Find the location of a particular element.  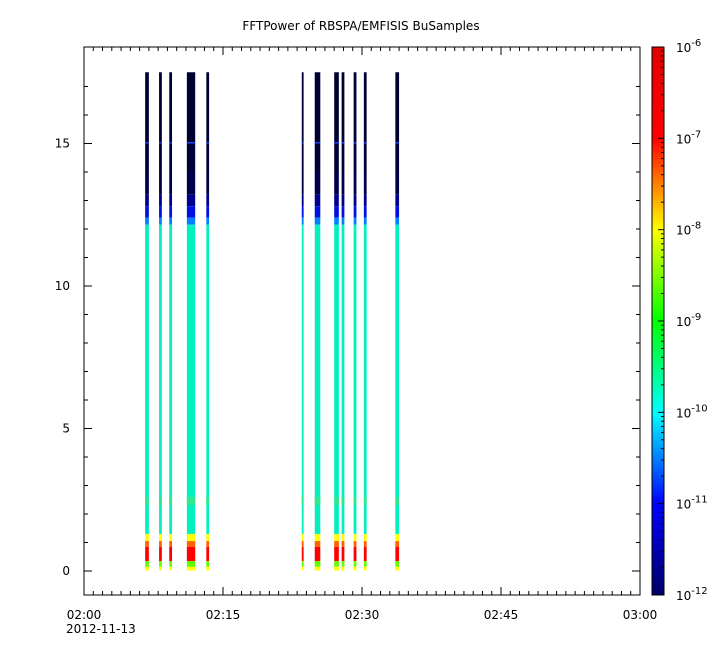

colorbar-tick-label: 10⁻⁸ is located at coordinates (688, 229).